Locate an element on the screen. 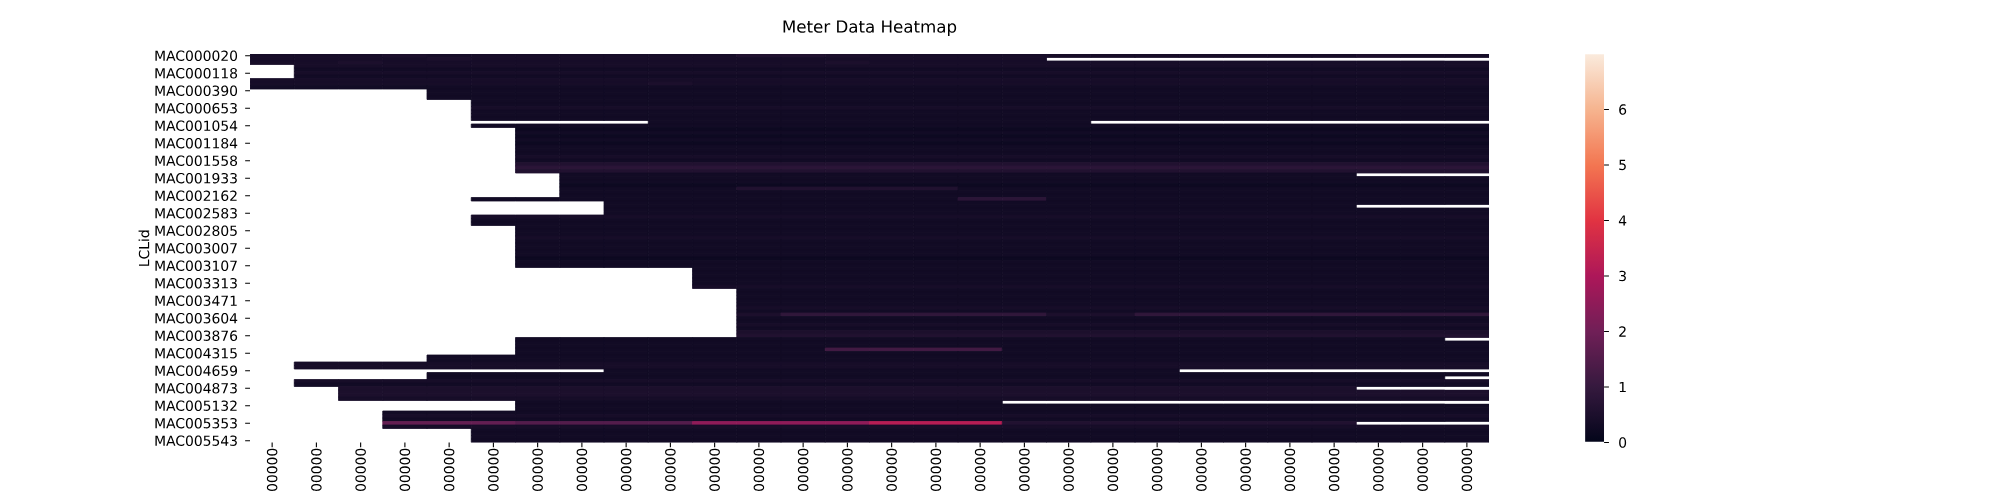  color-bar-label: 2 is located at coordinates (1622, 331).